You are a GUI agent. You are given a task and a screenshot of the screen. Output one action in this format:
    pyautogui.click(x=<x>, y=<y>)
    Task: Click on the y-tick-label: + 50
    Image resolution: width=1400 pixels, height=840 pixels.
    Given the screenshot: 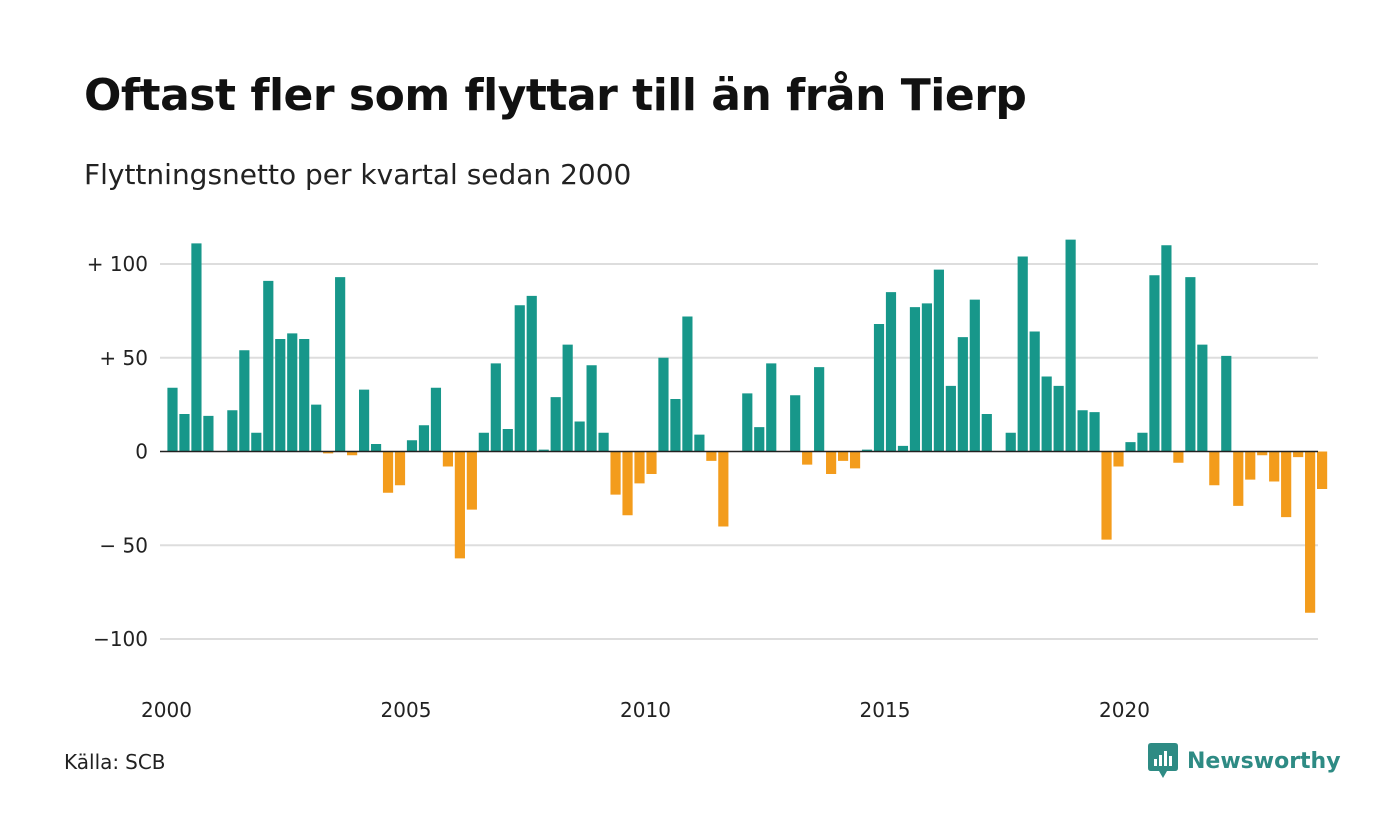 What is the action you would take?
    pyautogui.click(x=123, y=358)
    